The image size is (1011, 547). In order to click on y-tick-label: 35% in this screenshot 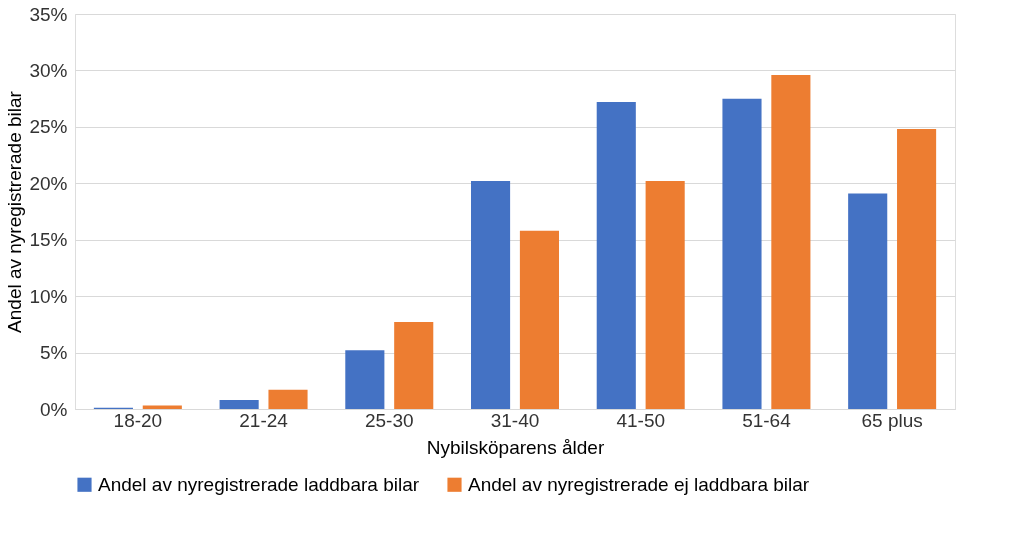, I will do `click(48, 14)`.